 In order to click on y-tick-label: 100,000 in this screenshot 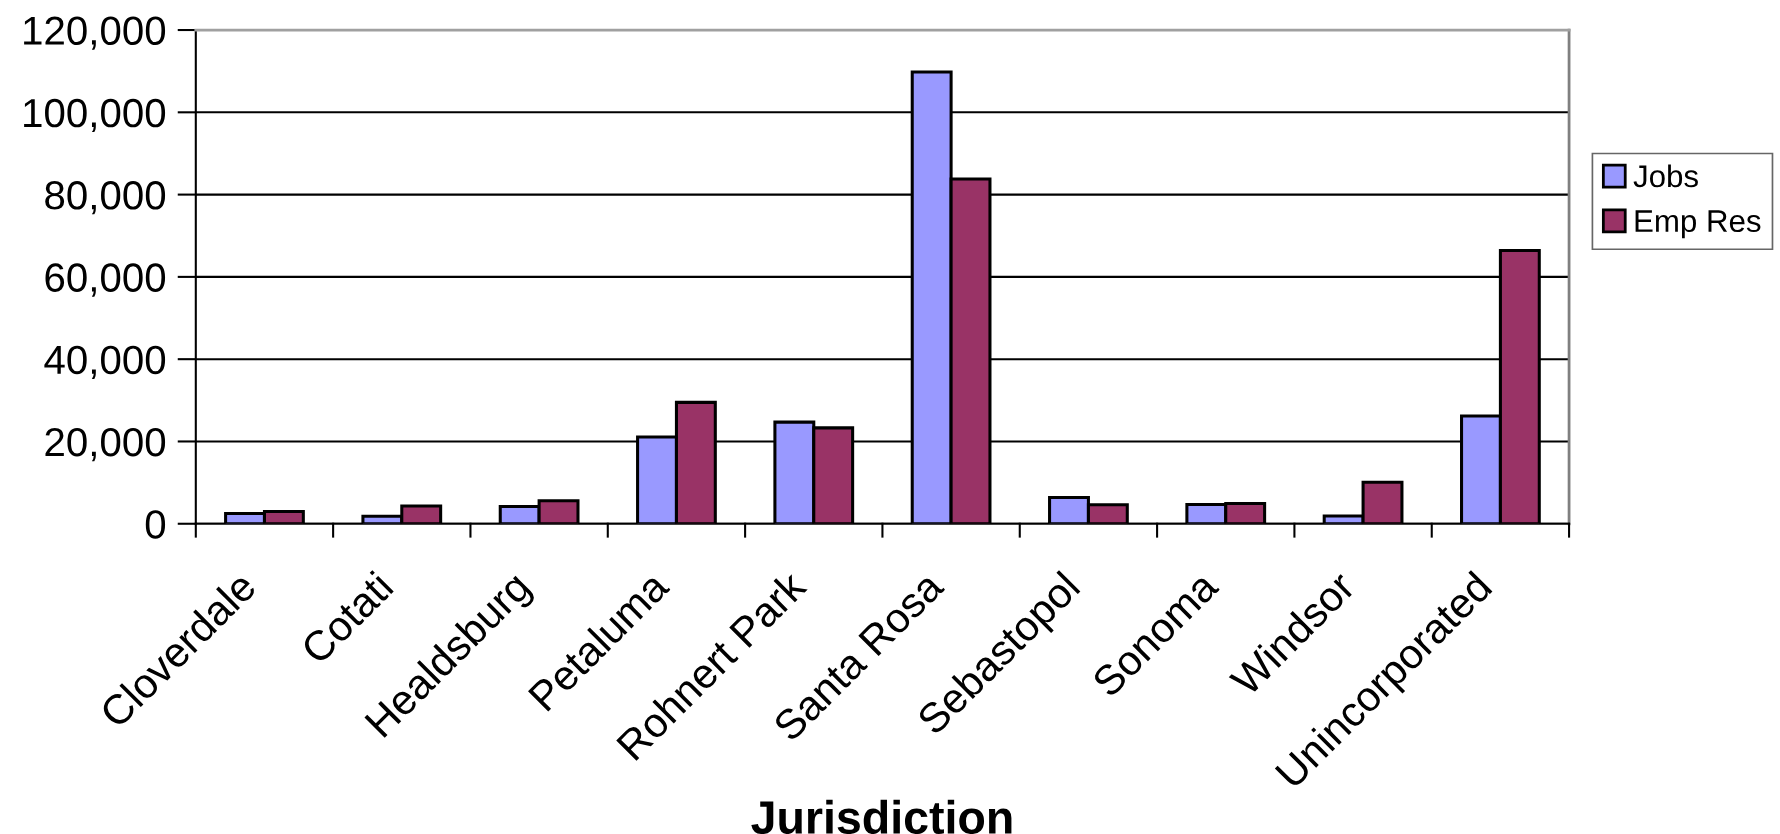, I will do `click(95, 115)`.